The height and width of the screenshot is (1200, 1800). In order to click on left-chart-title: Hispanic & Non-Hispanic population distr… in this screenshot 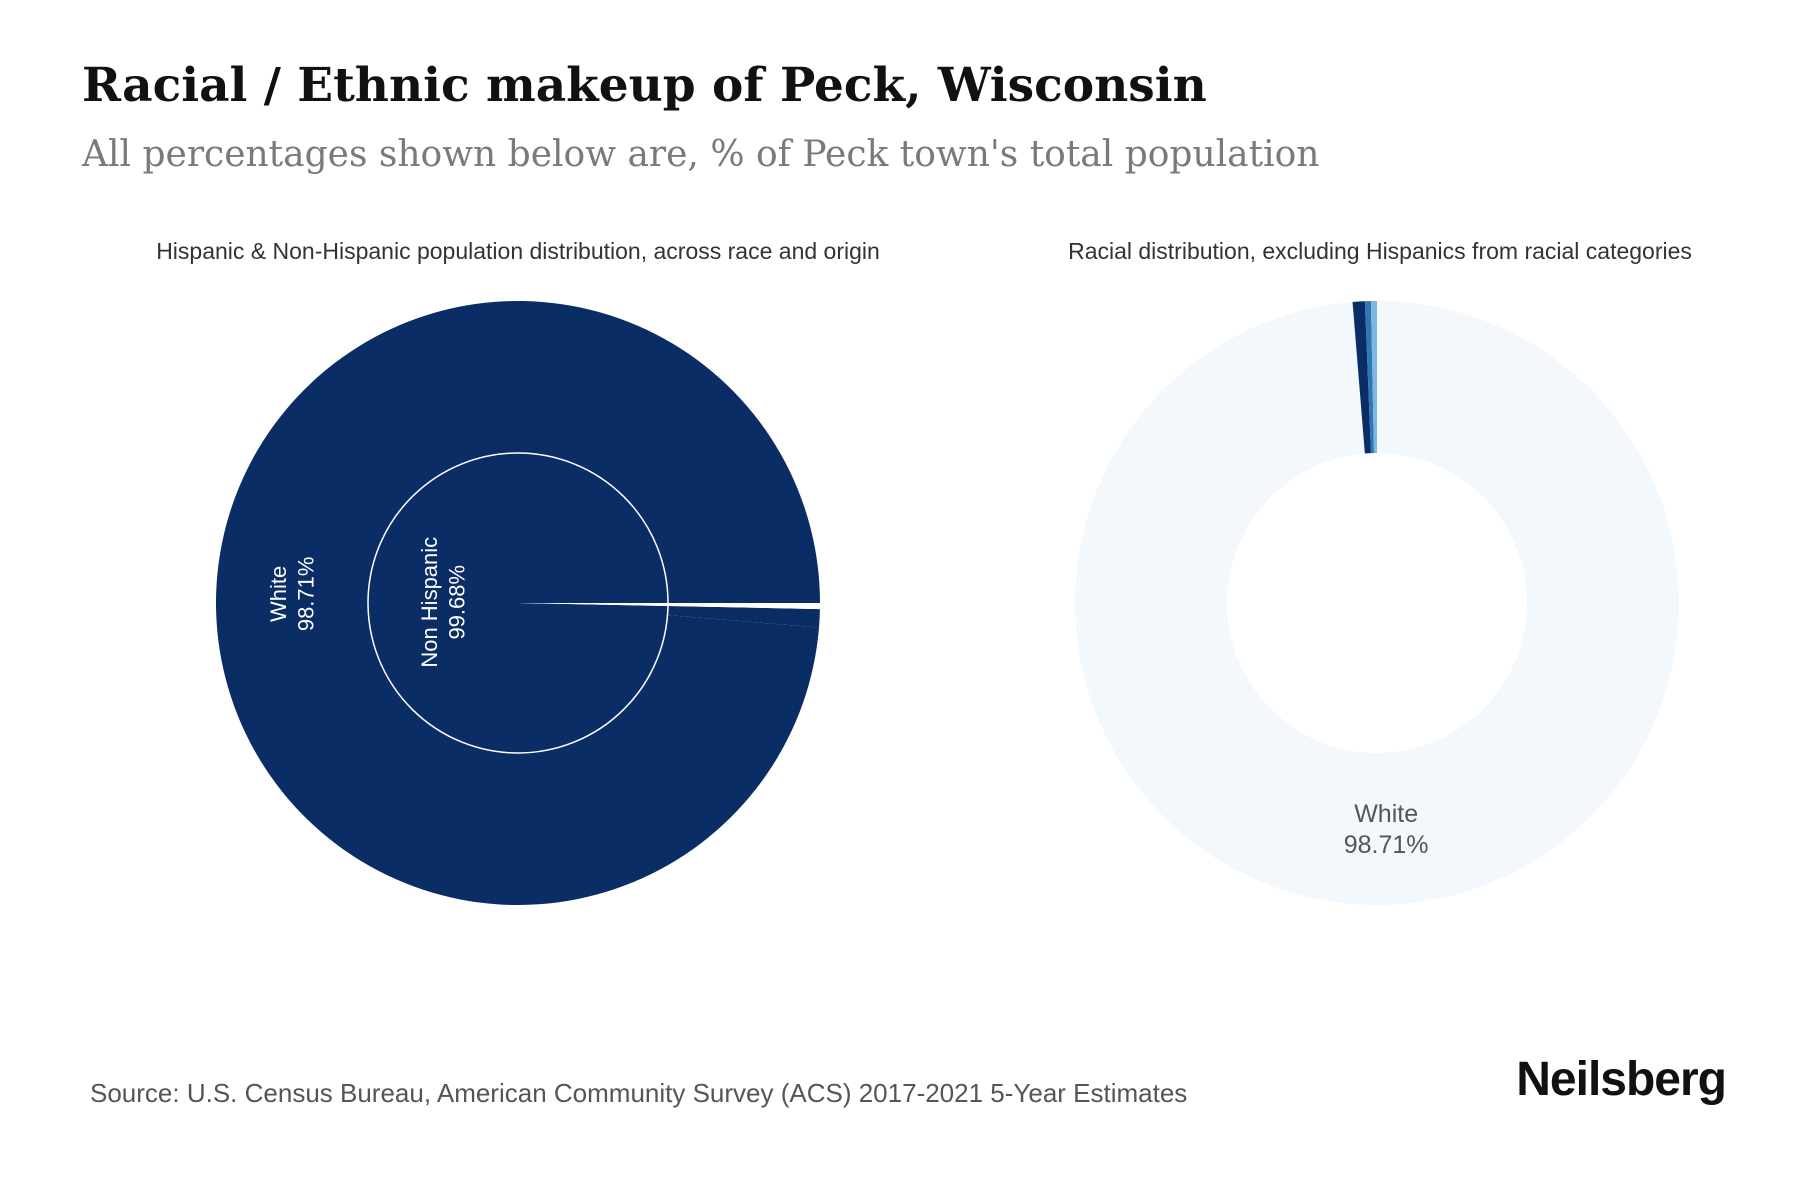, I will do `click(518, 251)`.